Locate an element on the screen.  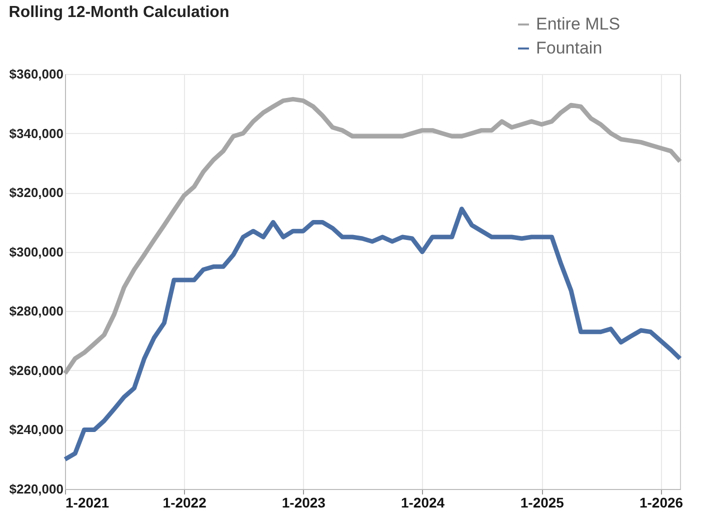
x-tick-label: 1-2021 is located at coordinates (88, 502).